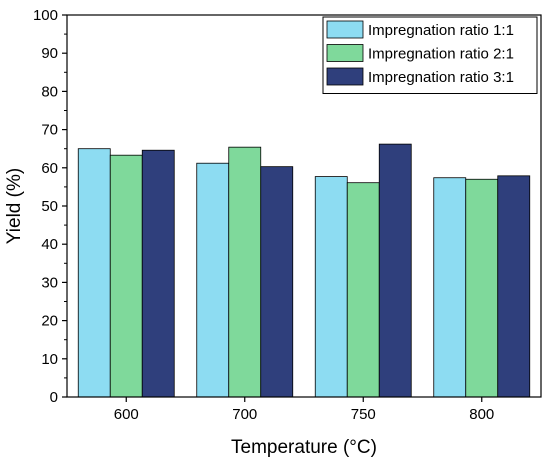 Image resolution: width=550 pixels, height=463 pixels. What do you see at coordinates (49, 91) in the screenshot?
I see `y-tick-label: 80` at bounding box center [49, 91].